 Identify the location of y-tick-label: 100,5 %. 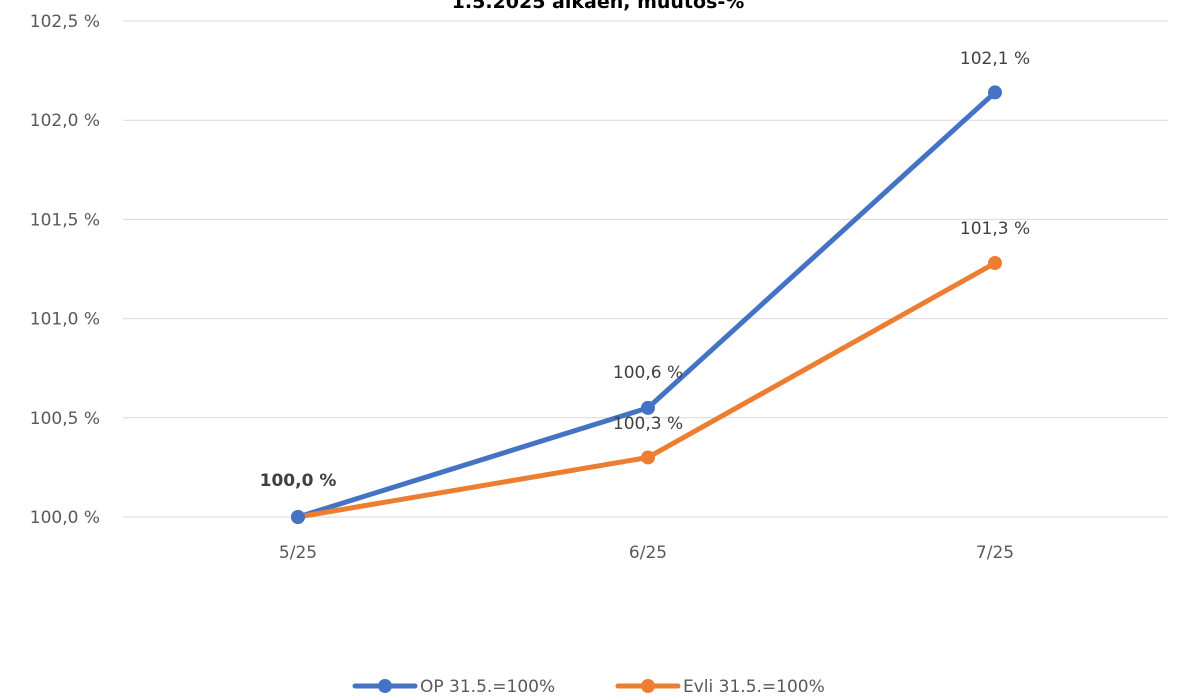
(65, 419).